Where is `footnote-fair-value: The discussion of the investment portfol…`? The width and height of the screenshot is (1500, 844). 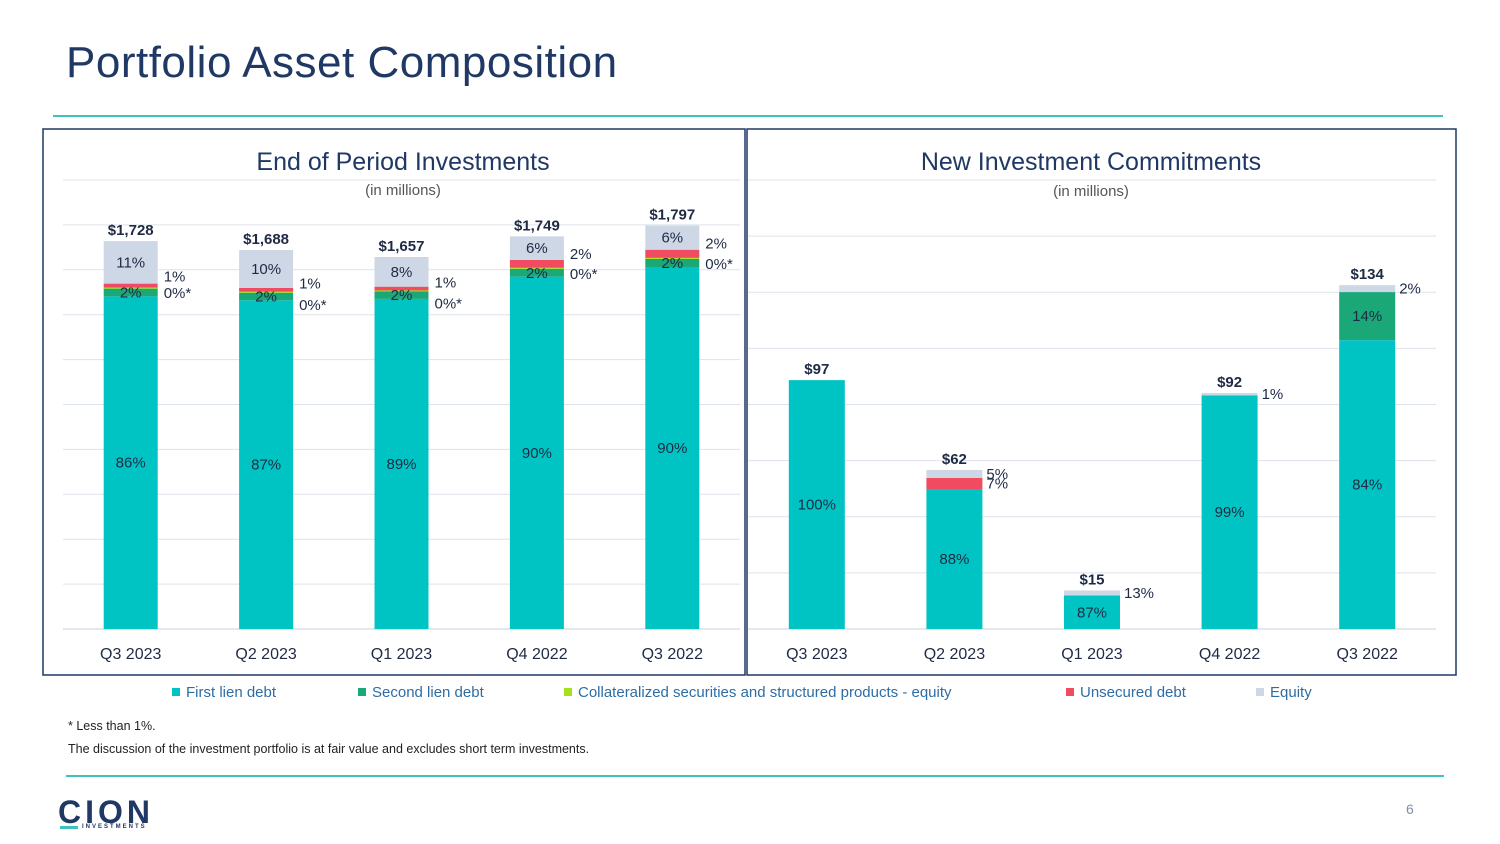
footnote-fair-value: The discussion of the investment portfol… is located at coordinates (329, 749).